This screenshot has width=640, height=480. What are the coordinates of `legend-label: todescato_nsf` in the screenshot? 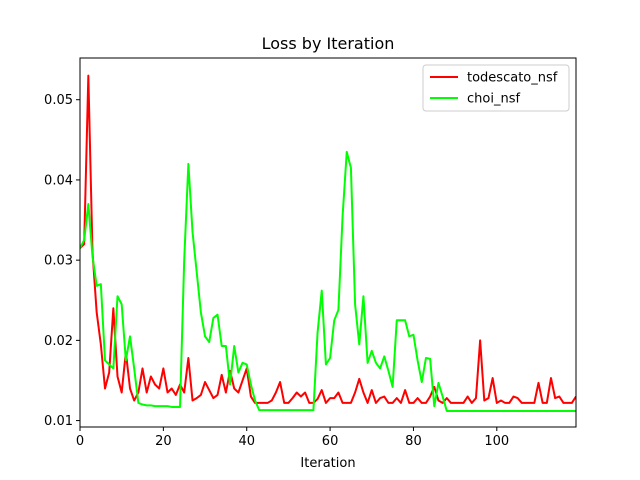 It's located at (512, 78).